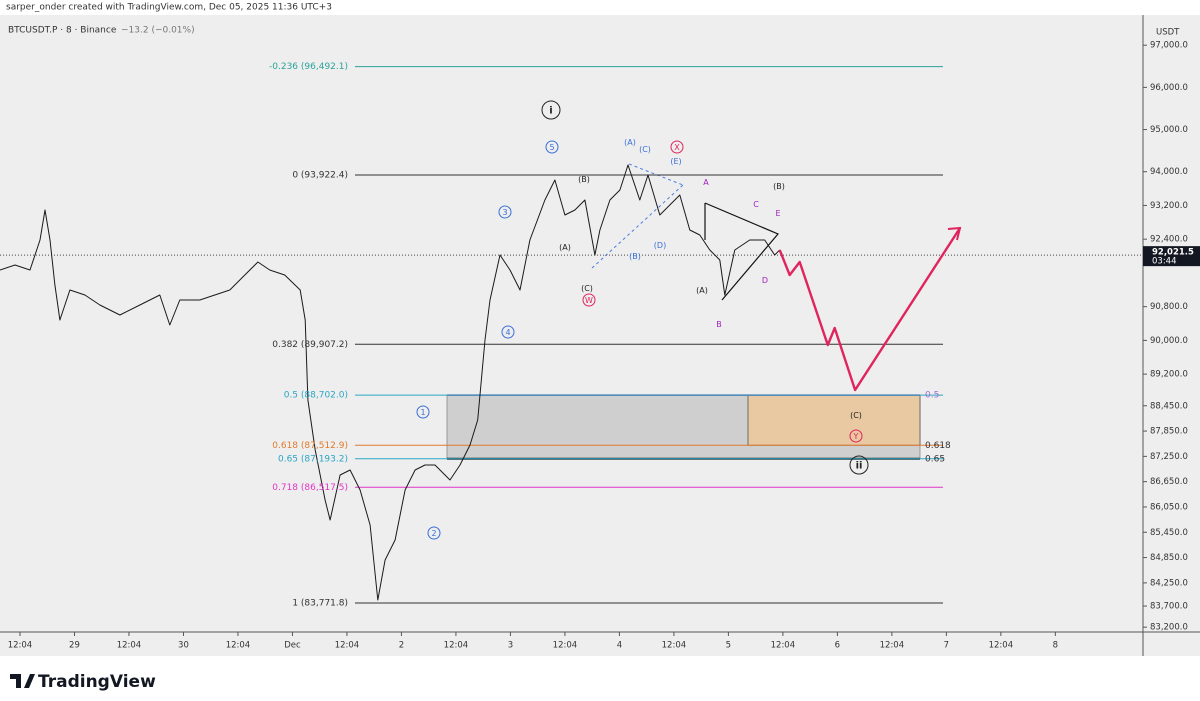  What do you see at coordinates (1169, 240) in the screenshot?
I see `y-tick-label: 92,400.0` at bounding box center [1169, 240].